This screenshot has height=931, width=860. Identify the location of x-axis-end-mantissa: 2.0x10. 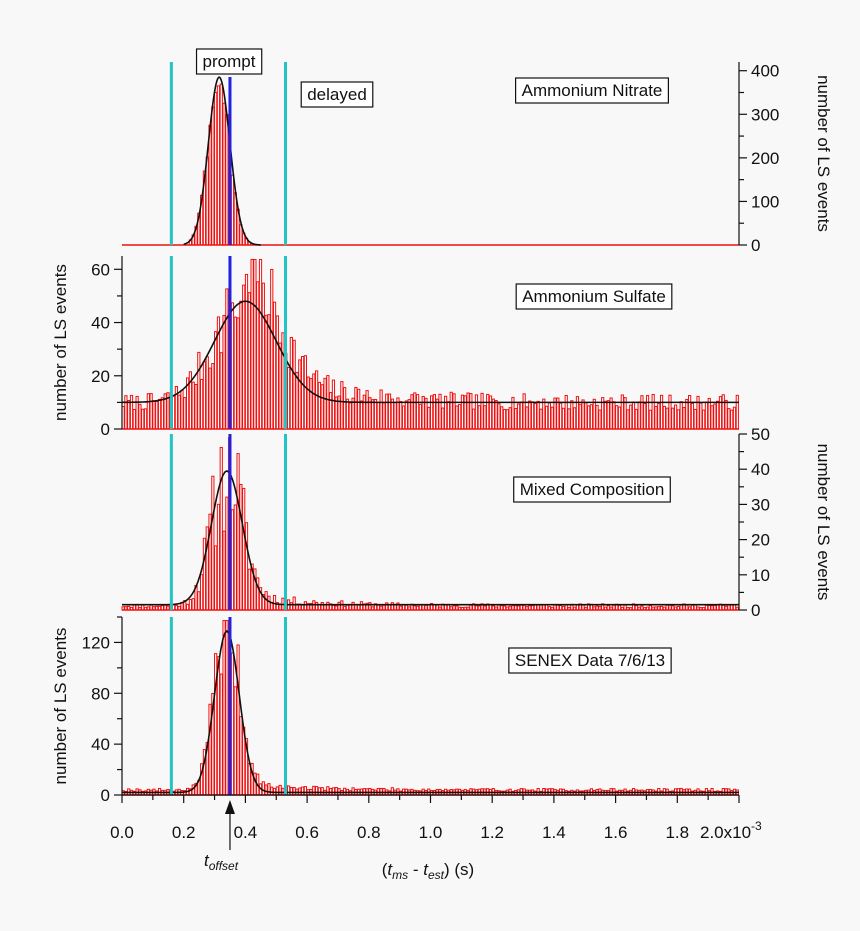
(725, 832).